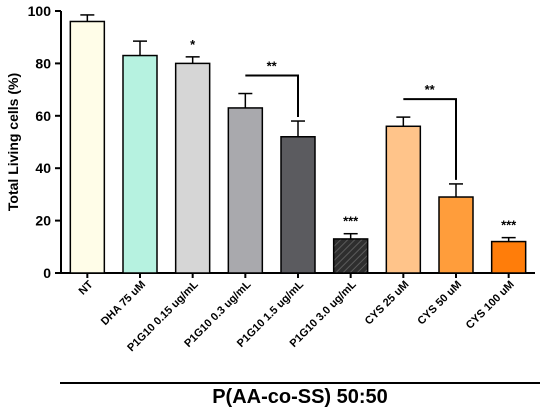 Image resolution: width=550 pixels, height=419 pixels. I want to click on y-axis-label: Total Living cells (%), so click(13, 142).